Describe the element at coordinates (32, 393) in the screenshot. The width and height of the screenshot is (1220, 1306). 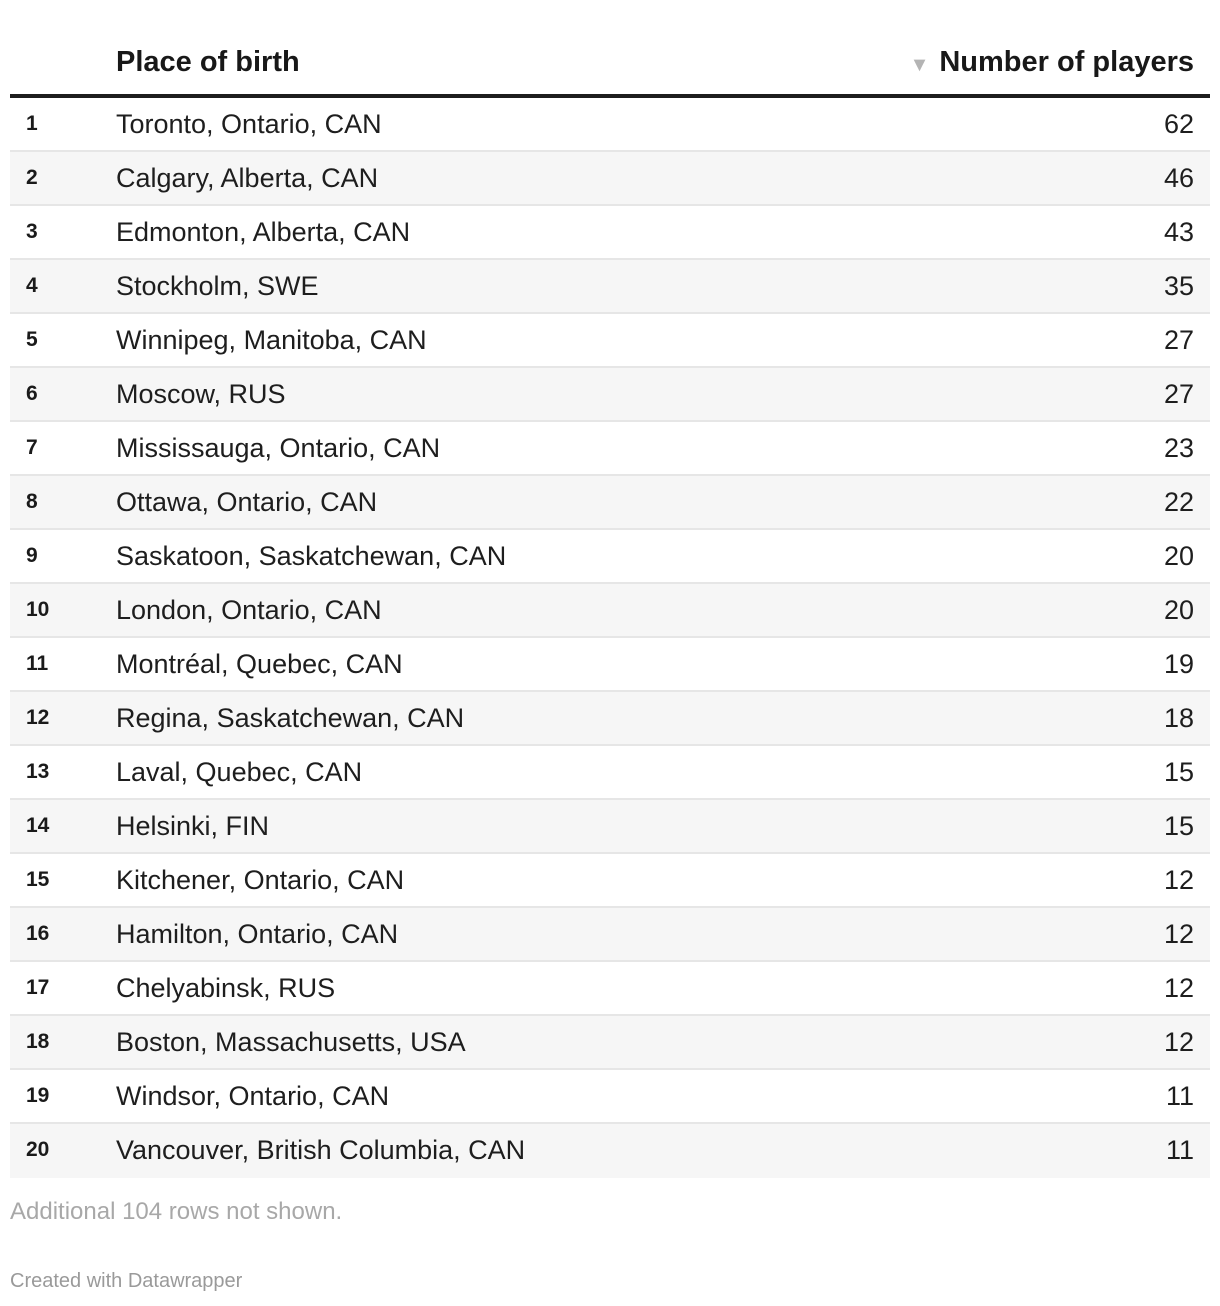
I see `row-rank: 6` at that location.